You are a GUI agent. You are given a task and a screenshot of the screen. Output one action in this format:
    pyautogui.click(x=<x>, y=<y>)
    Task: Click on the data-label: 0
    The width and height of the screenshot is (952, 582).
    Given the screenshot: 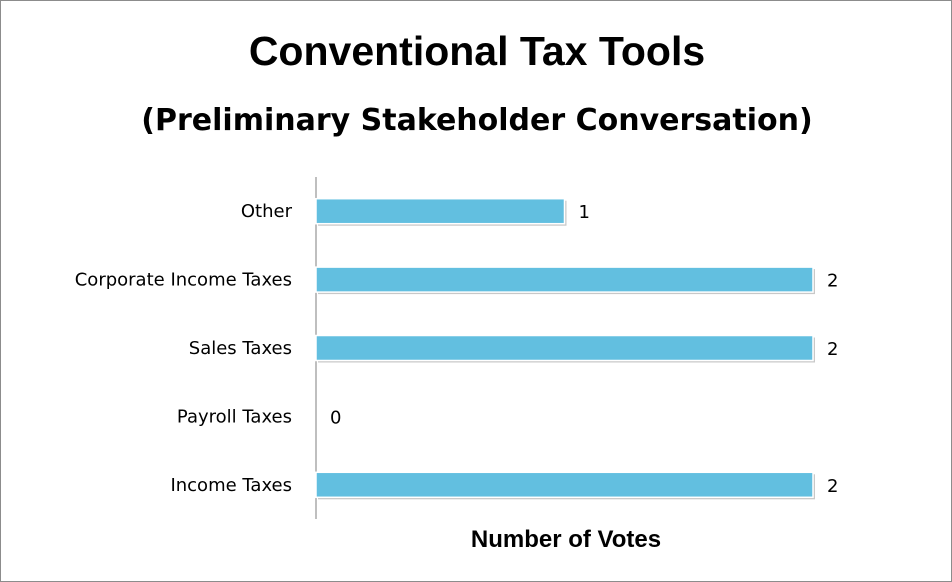 What is the action you would take?
    pyautogui.click(x=335, y=417)
    